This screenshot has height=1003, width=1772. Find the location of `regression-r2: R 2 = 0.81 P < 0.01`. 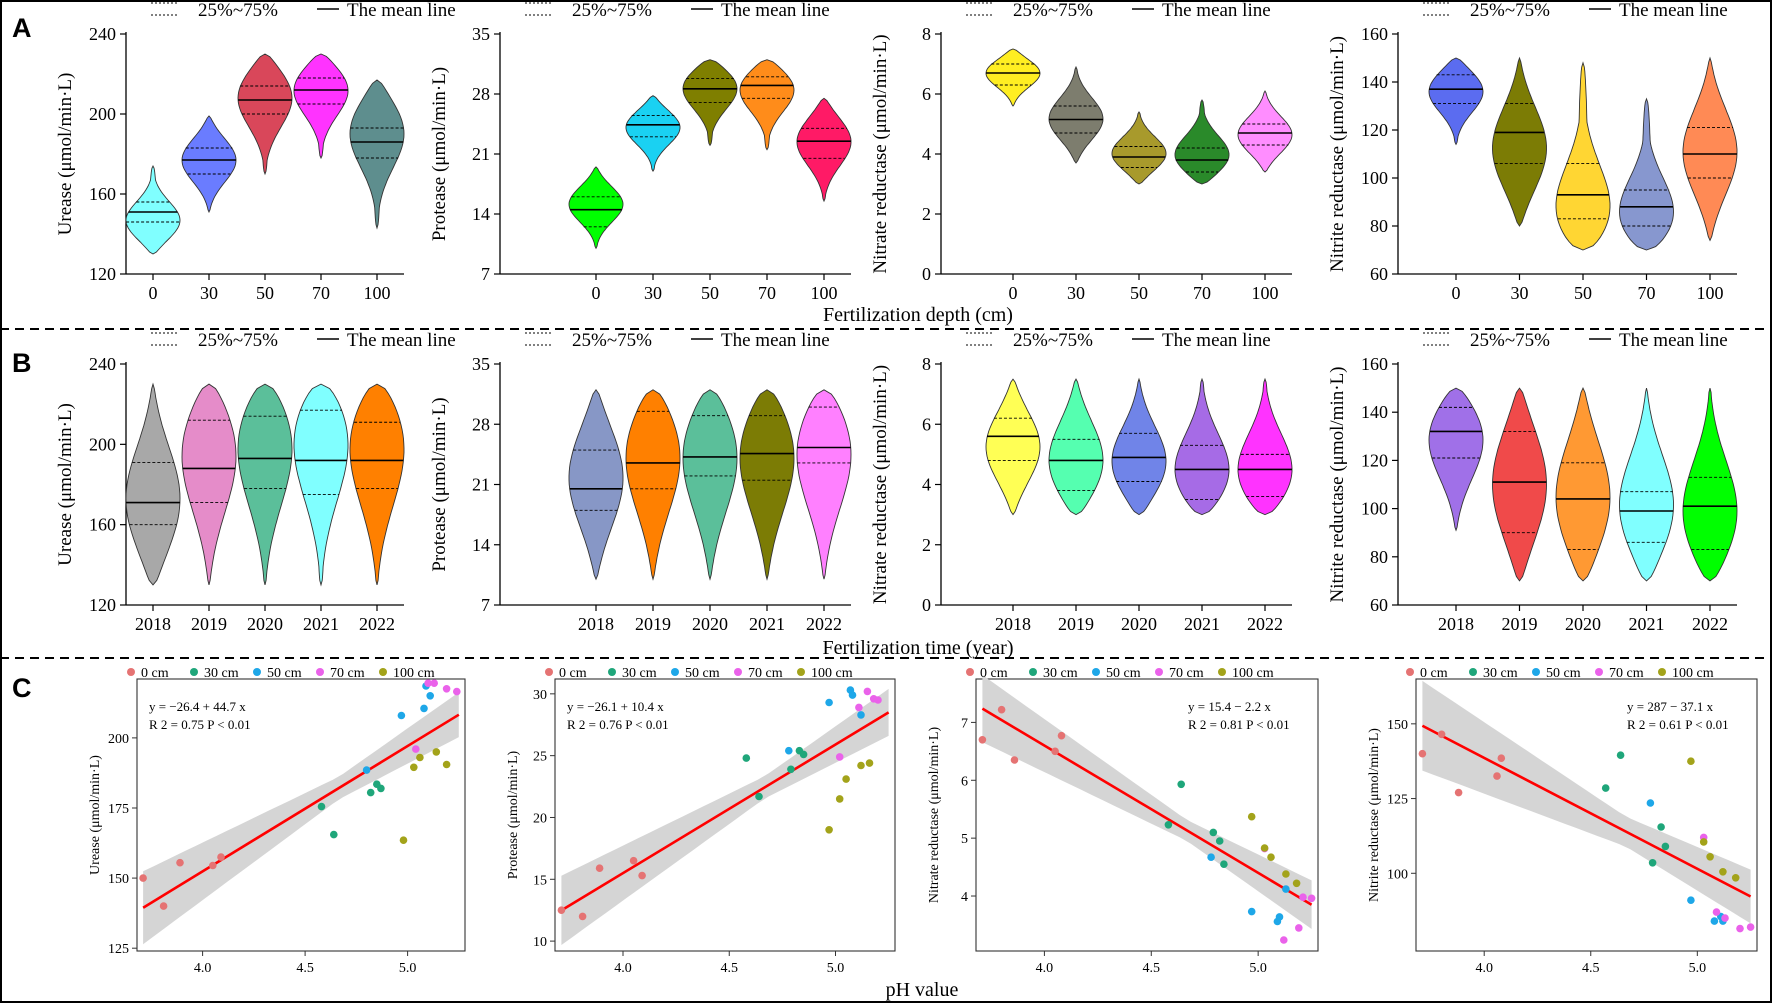

regression-r2: R 2 = 0.81 P < 0.01 is located at coordinates (1239, 724).